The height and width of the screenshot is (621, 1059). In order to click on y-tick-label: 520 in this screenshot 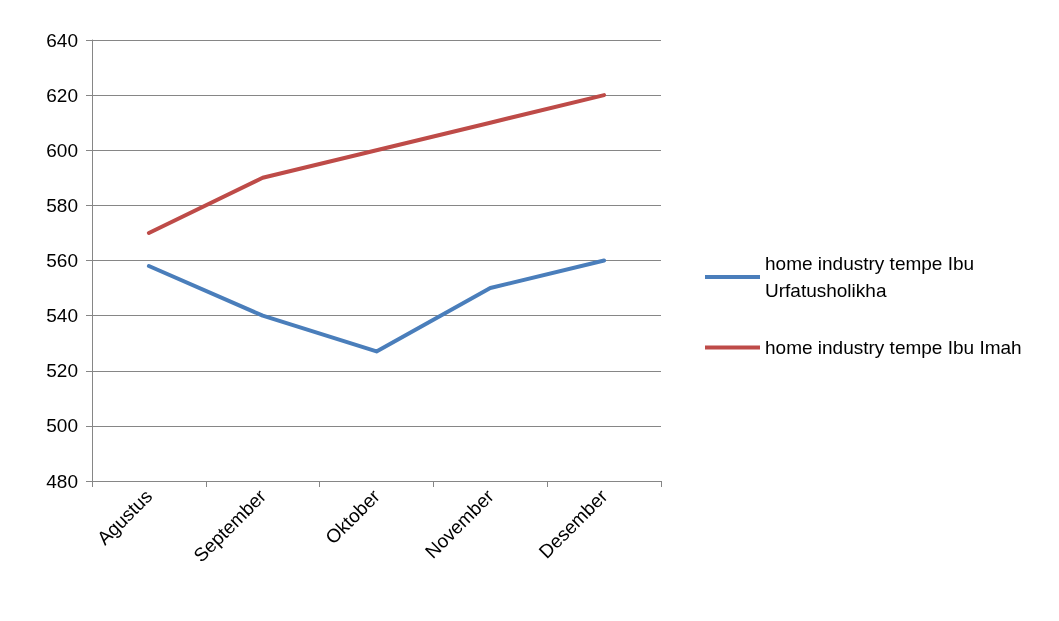, I will do `click(62, 371)`.